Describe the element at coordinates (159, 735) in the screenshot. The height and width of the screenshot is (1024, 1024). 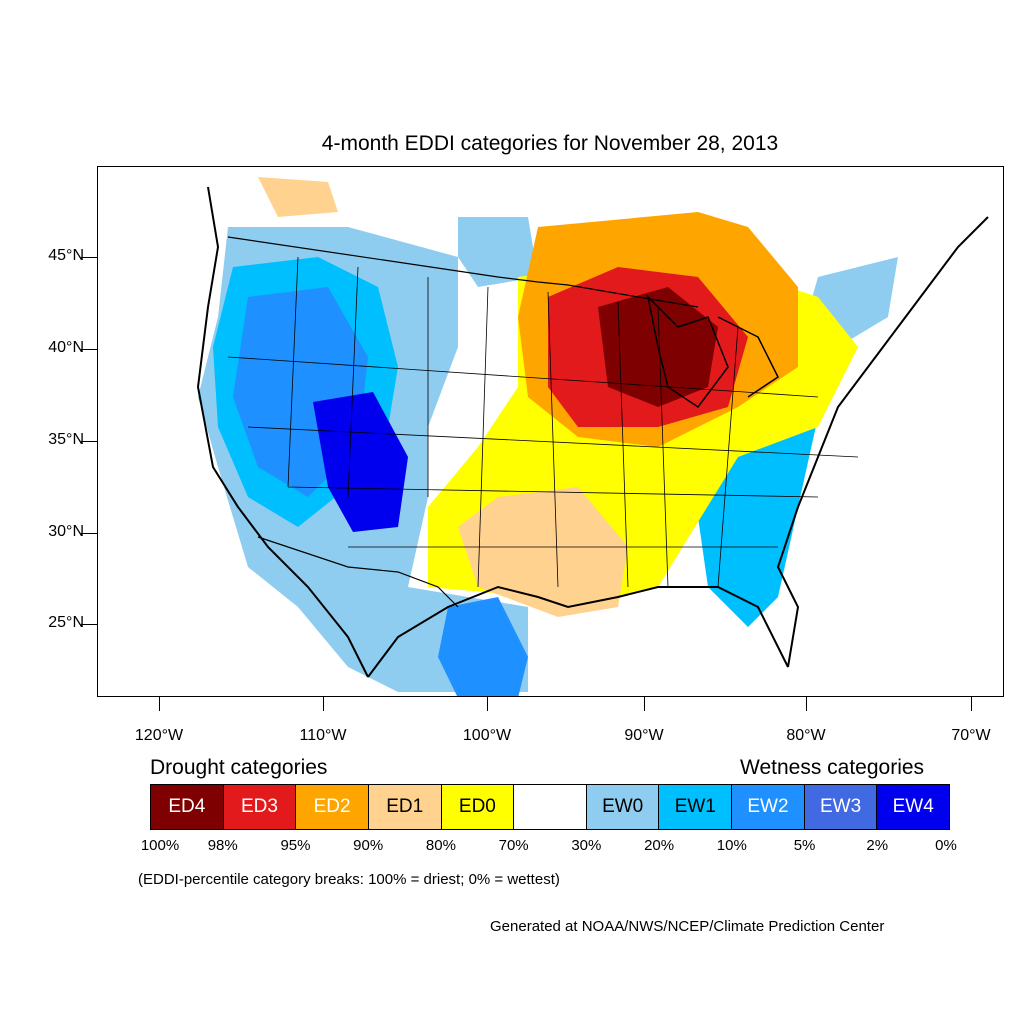
I see `lon-label: 120°W` at that location.